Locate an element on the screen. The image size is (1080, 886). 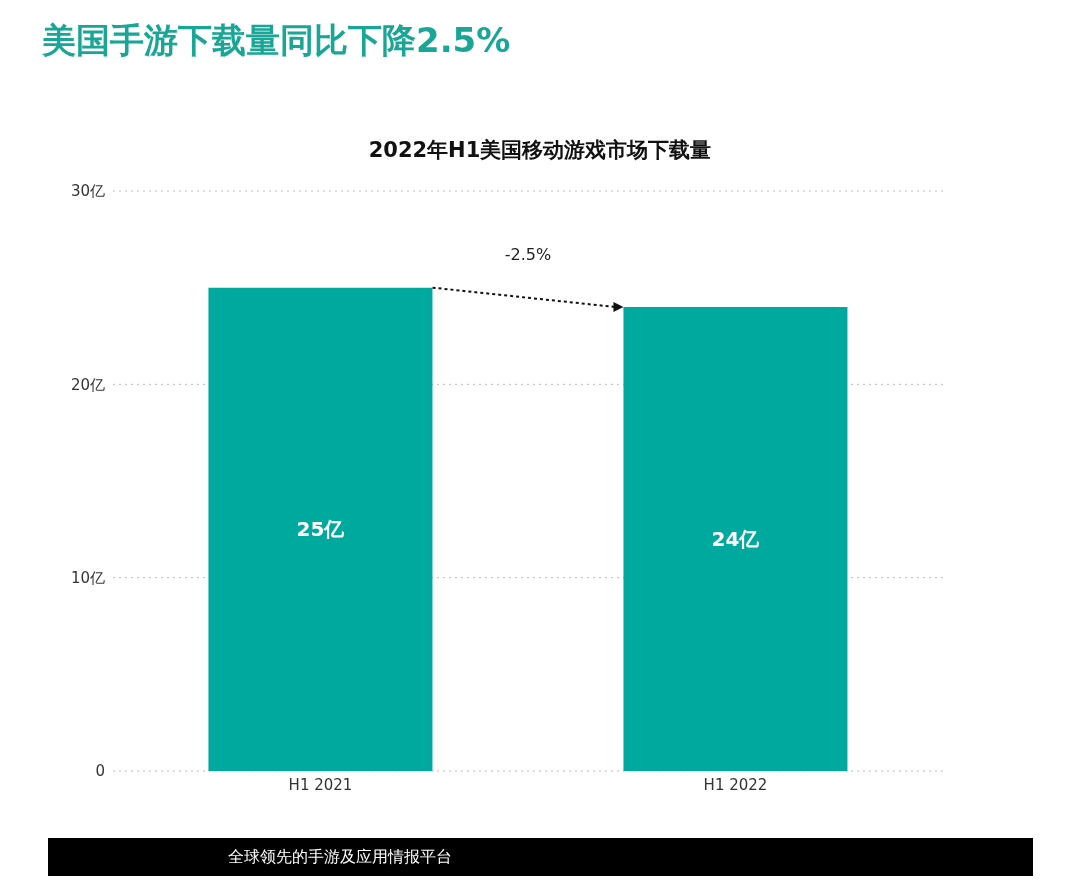
chart-subtitle: 2022年H1美国移动游戏市场下载量 is located at coordinates (540, 150).